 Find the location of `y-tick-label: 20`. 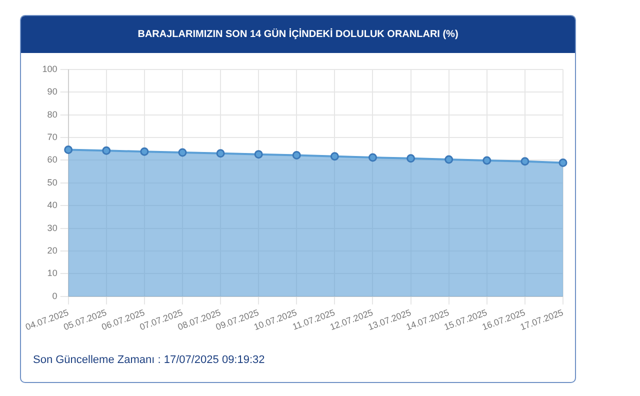

y-tick-label: 20 is located at coordinates (52, 251).